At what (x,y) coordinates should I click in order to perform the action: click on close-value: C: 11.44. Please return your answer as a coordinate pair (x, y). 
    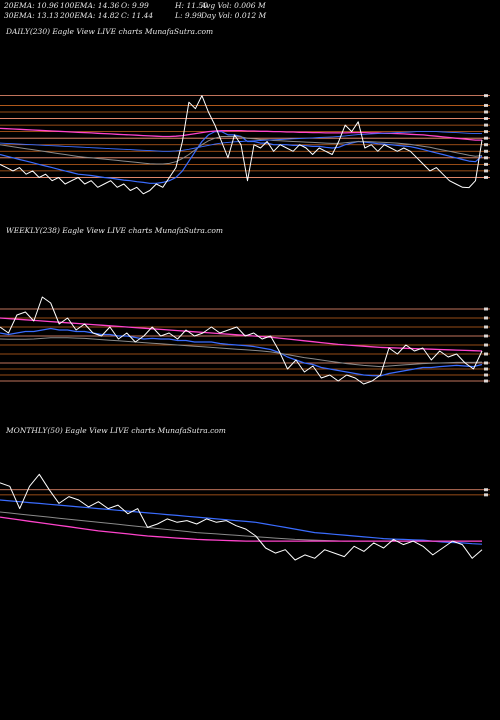
    Looking at the image, I should click on (137, 15).